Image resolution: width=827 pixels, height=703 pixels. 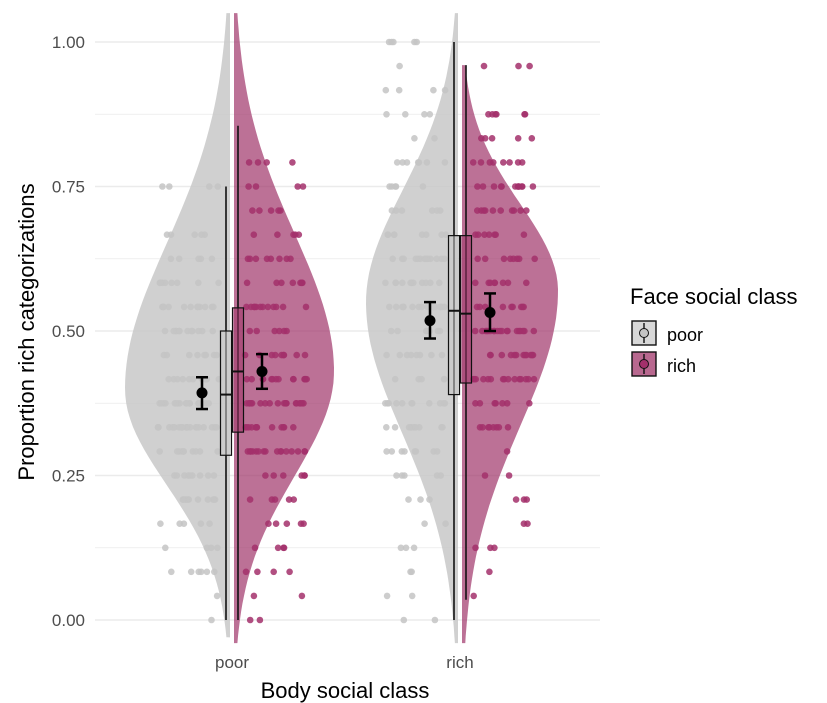 What do you see at coordinates (685, 335) in the screenshot?
I see `legend-label-poor: poor` at bounding box center [685, 335].